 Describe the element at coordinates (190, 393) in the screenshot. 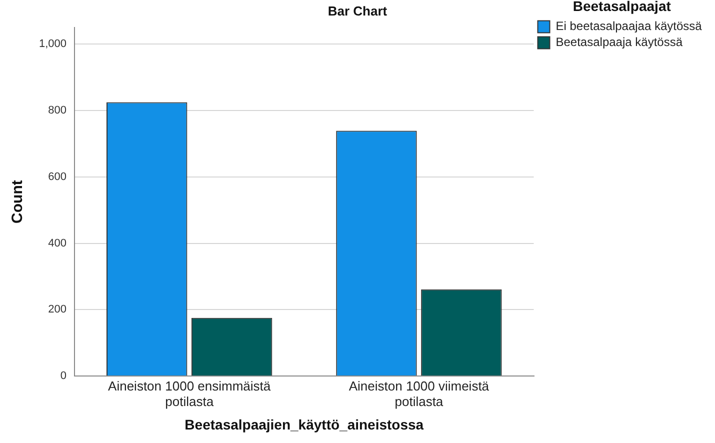

I see `x-tick-label: Aineiston 1000 ensimmäistä potilasta` at that location.